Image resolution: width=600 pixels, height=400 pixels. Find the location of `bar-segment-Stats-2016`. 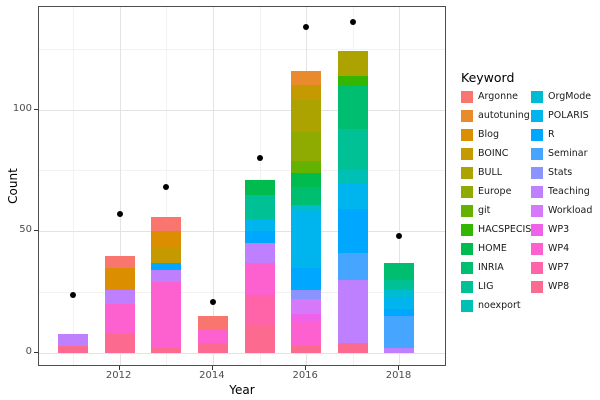

bar-segment-Stats-2016 is located at coordinates (306, 294).